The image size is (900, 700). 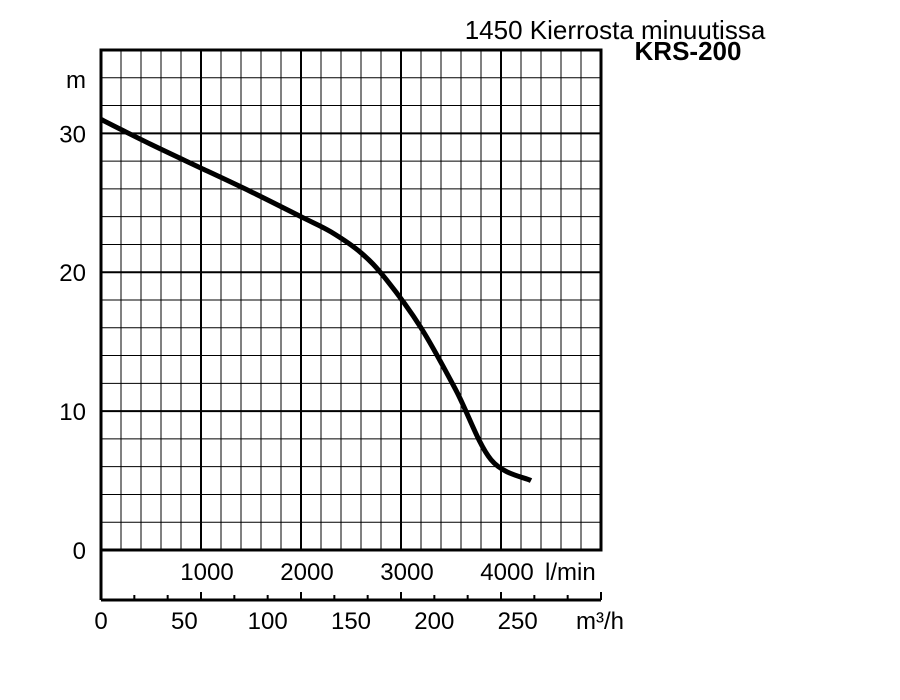 What do you see at coordinates (184, 621) in the screenshot?
I see `x2-tick-label: 50` at bounding box center [184, 621].